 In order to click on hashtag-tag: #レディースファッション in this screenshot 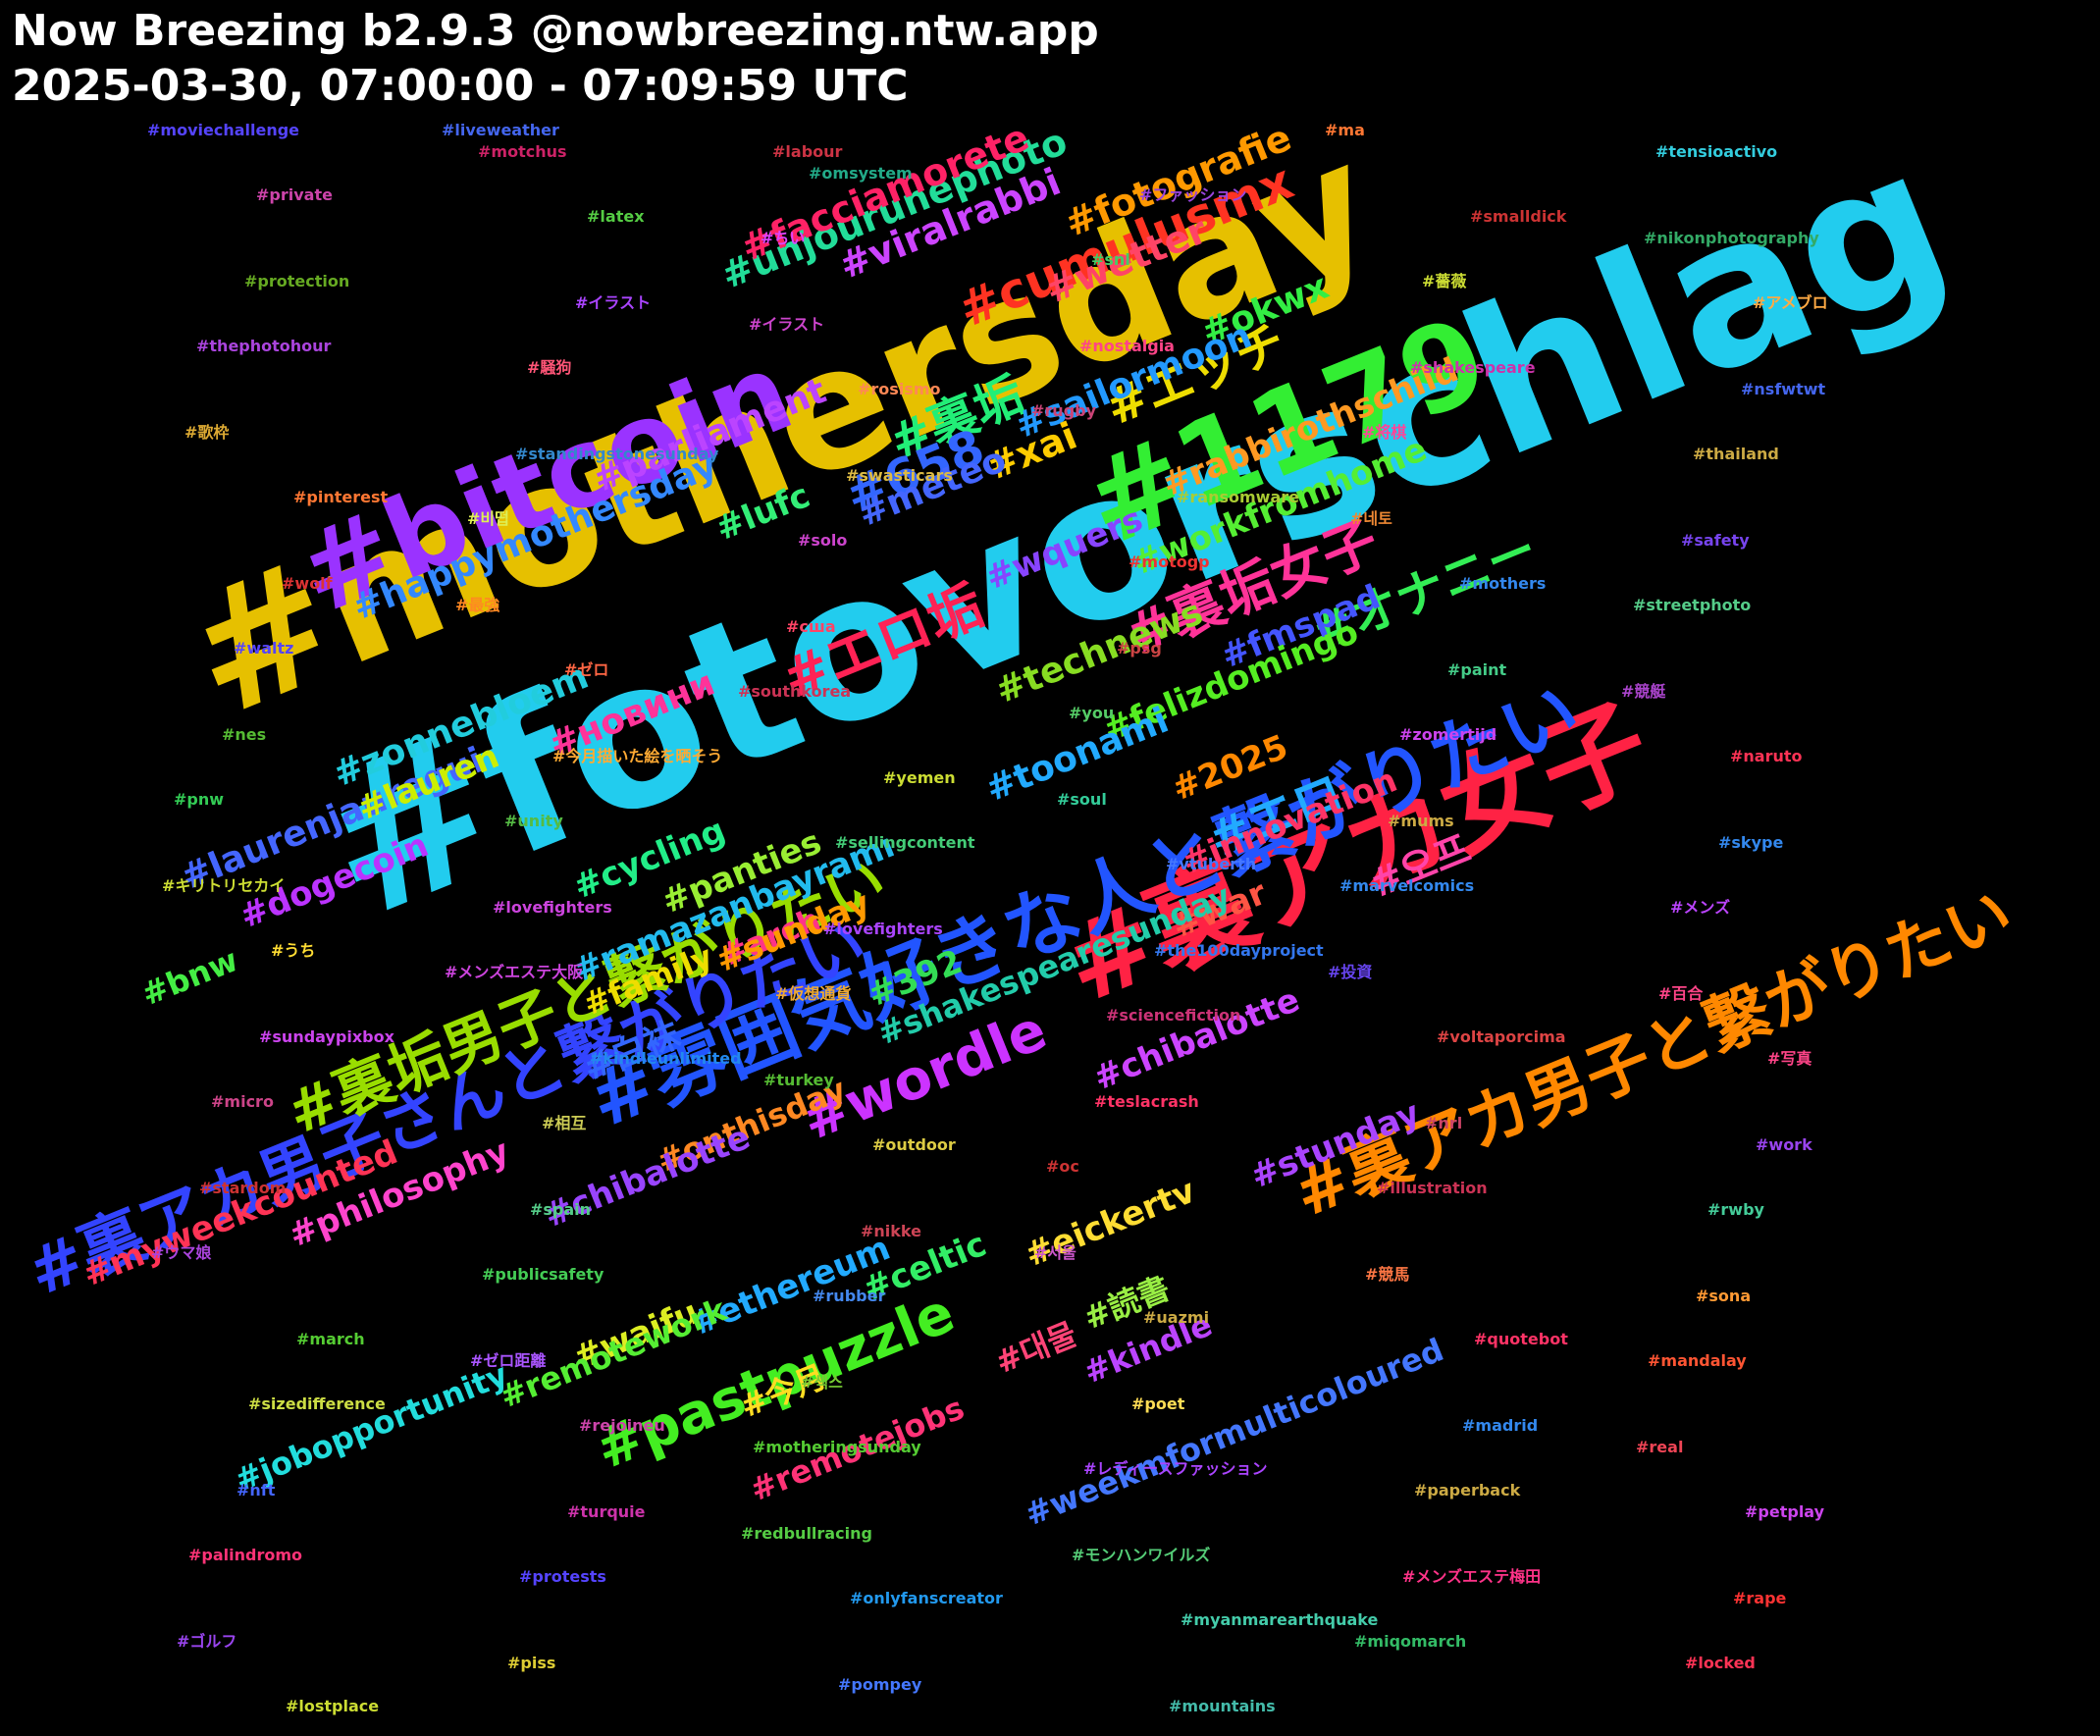, I will do `click(1175, 1468)`.